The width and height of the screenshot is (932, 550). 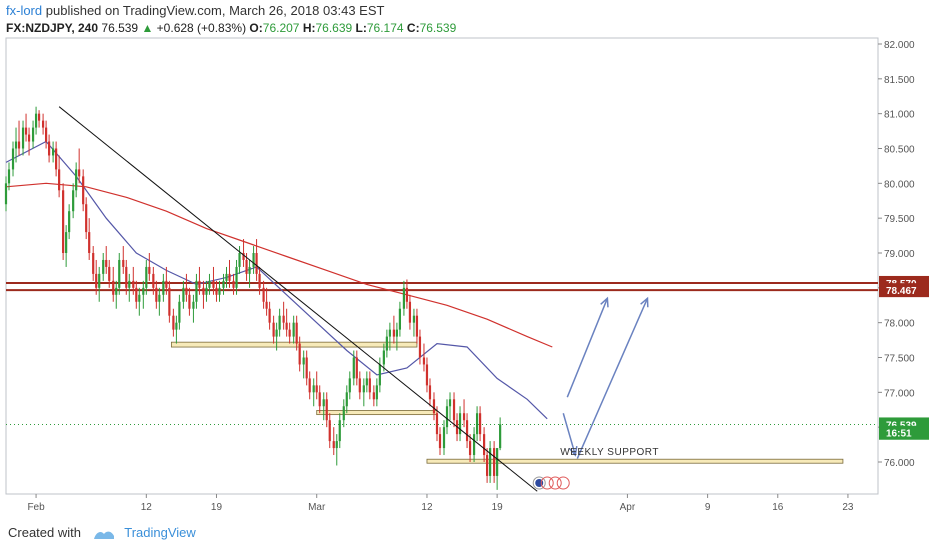 What do you see at coordinates (309, 28) in the screenshot?
I see `high-label: H:` at bounding box center [309, 28].